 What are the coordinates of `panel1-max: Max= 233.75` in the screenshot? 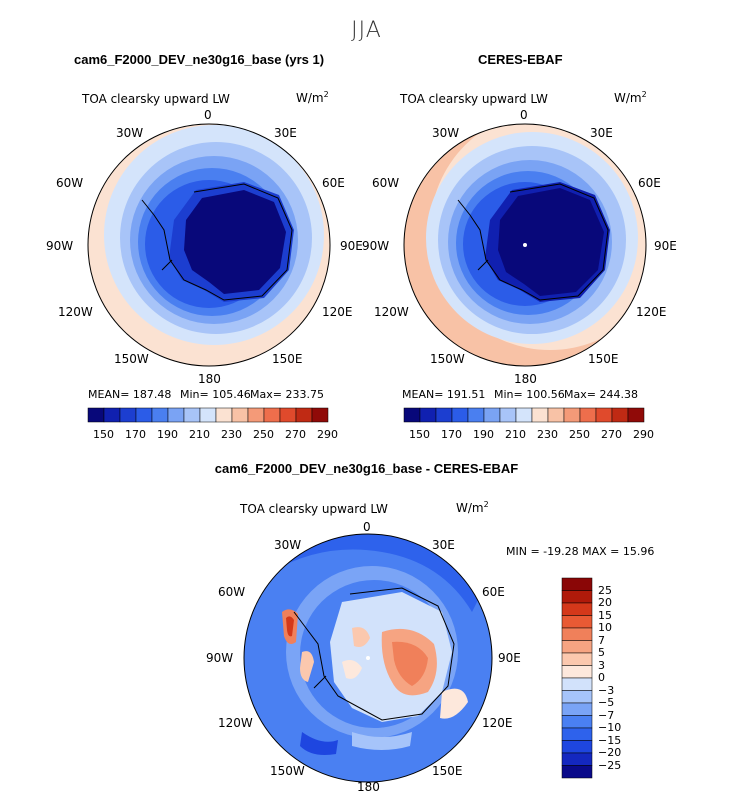 It's located at (287, 394).